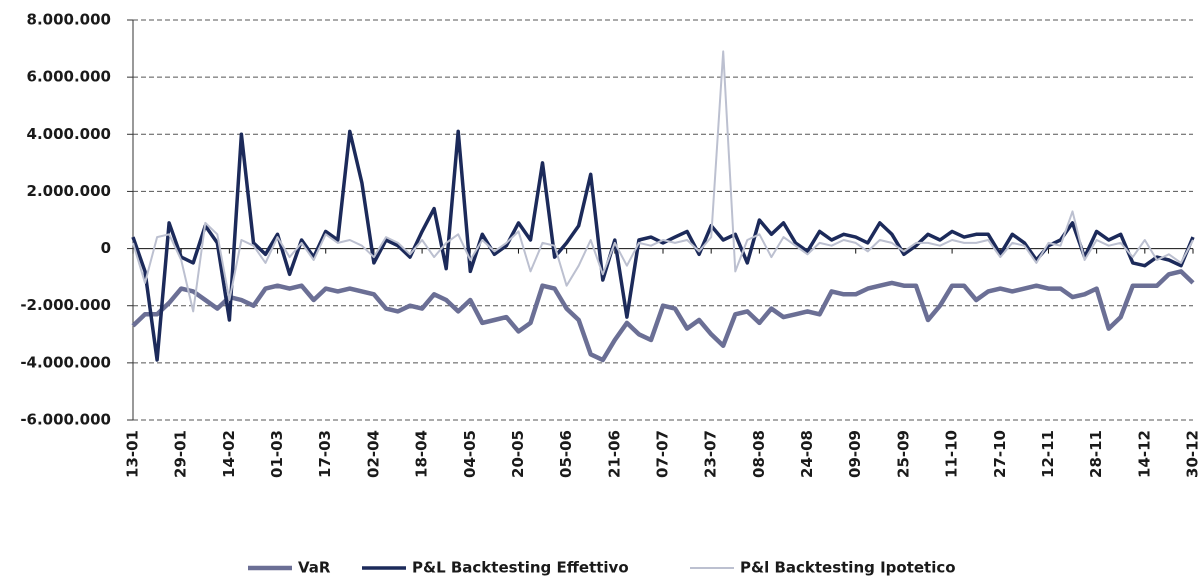 This screenshot has width=1203, height=579. I want to click on y-tick-label: 4.000.000, so click(69, 134).